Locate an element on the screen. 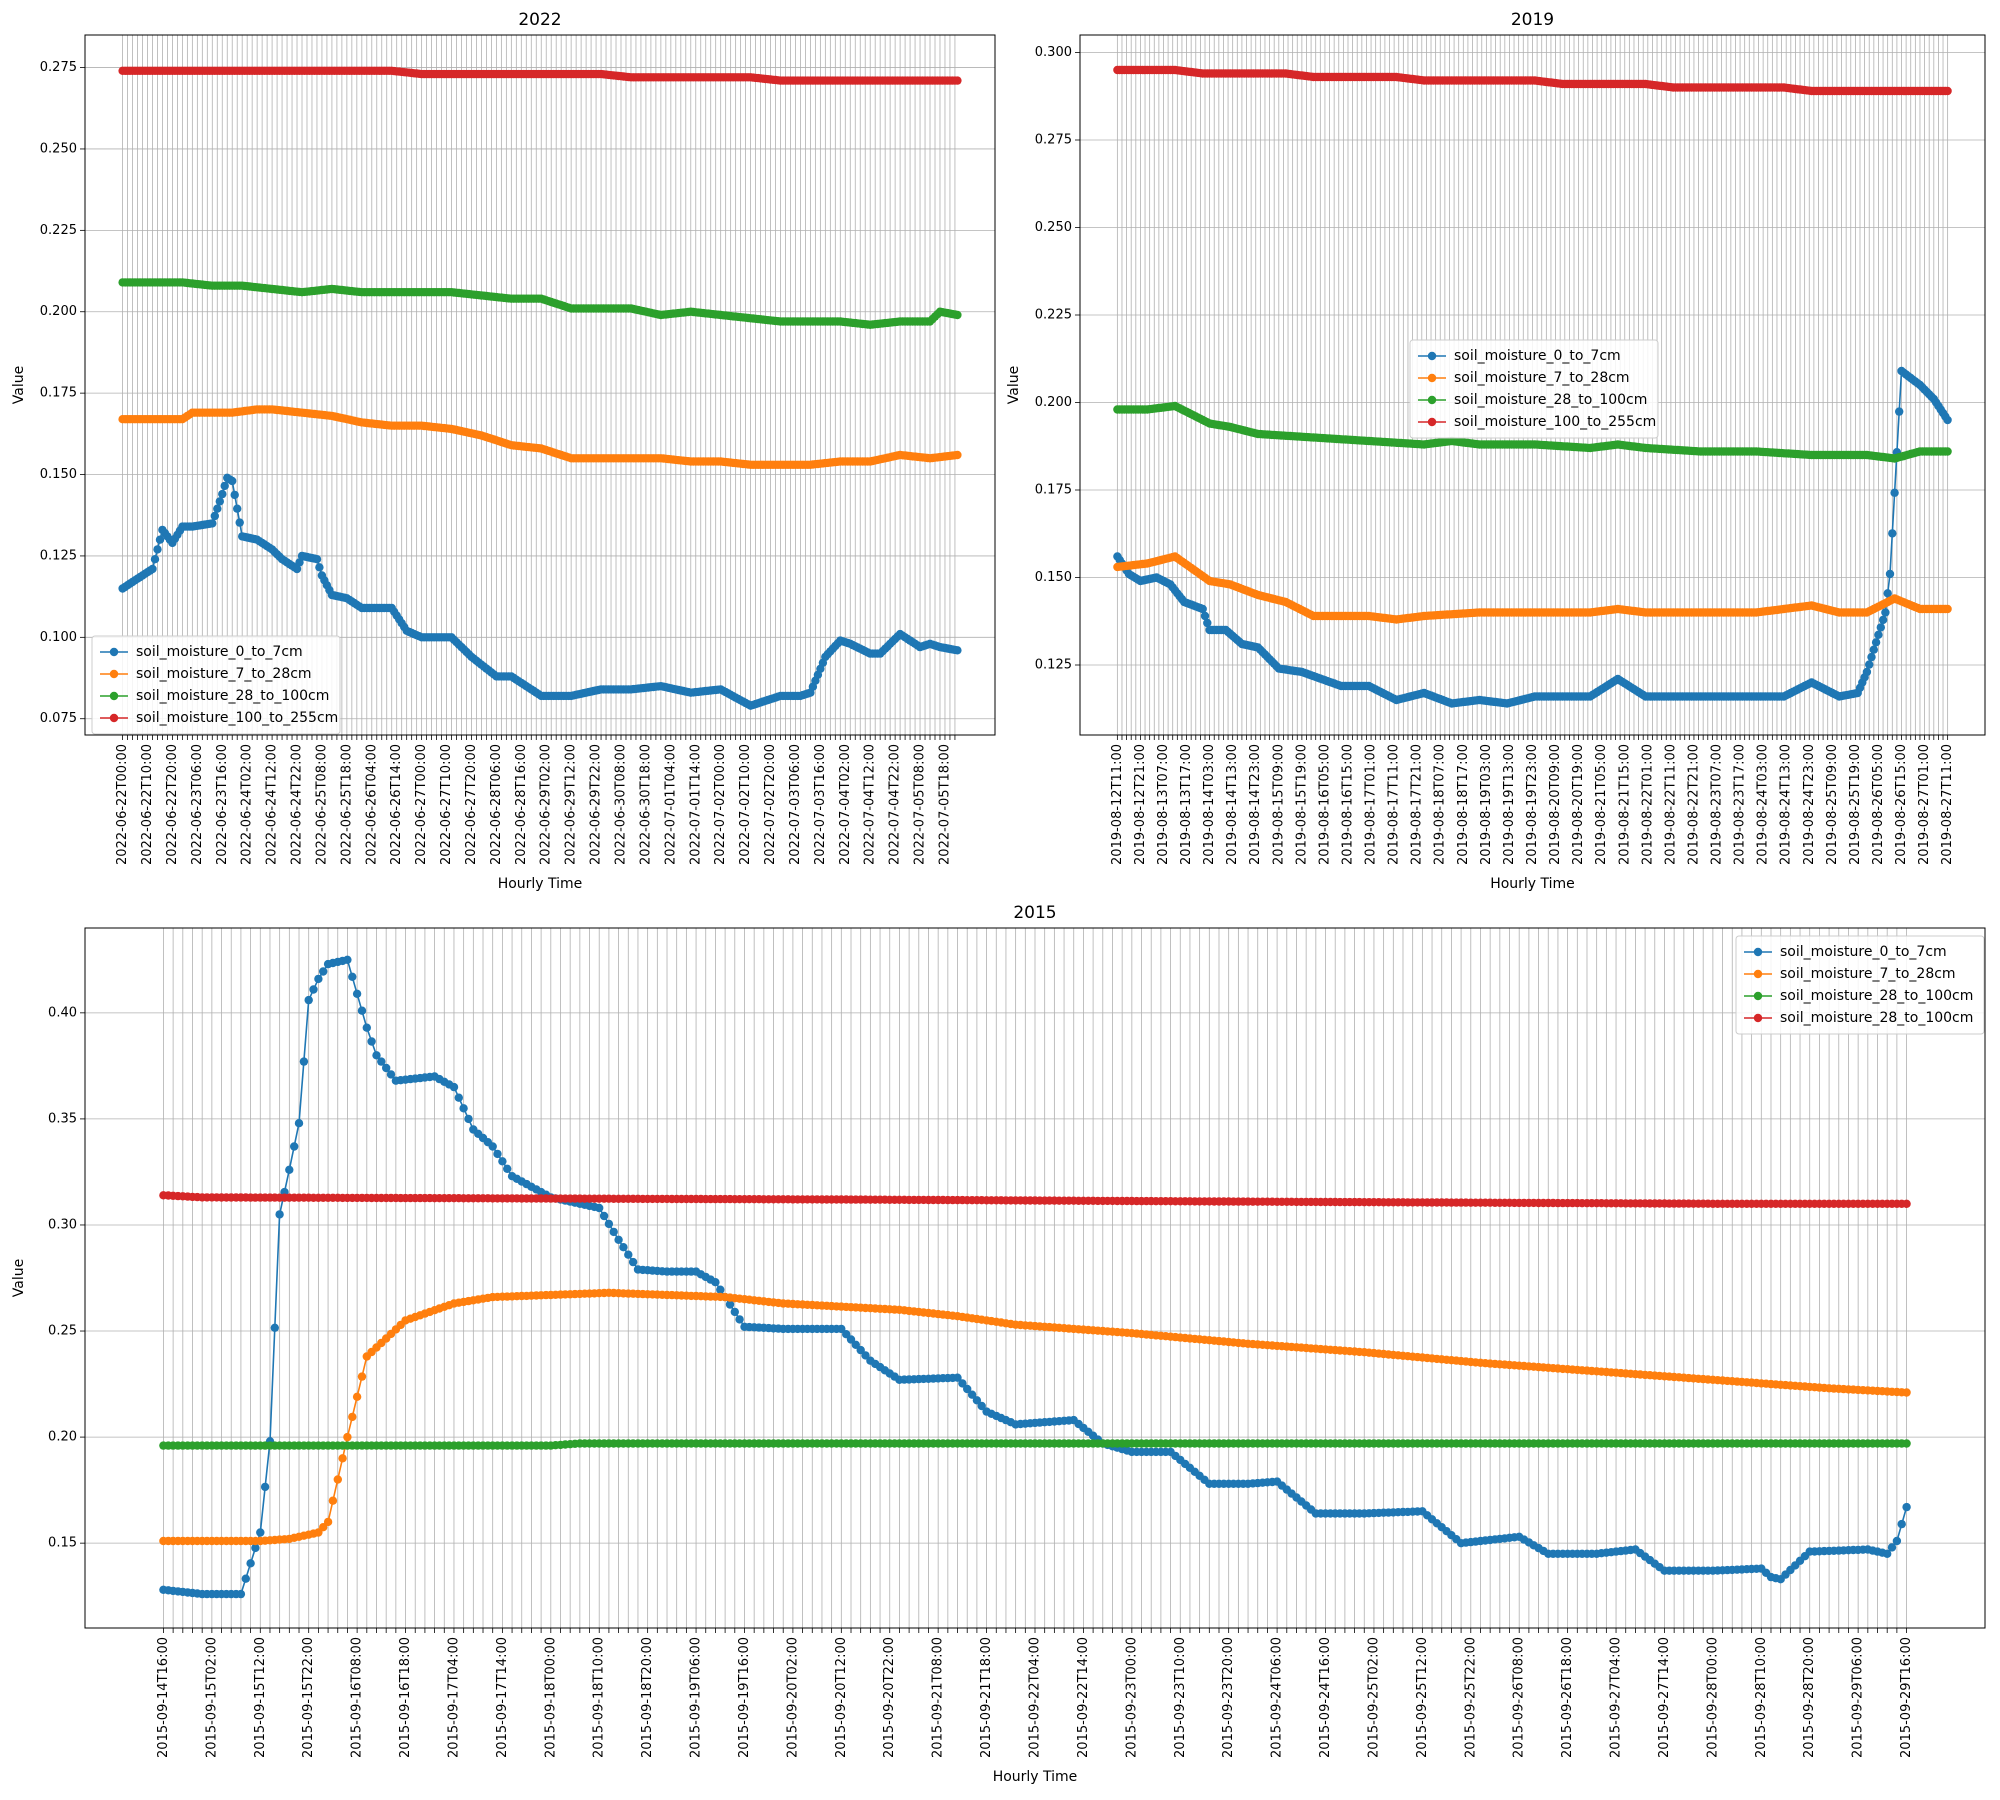  x-tick-label: 2022-06-22T00:00 is located at coordinates (122, 804).